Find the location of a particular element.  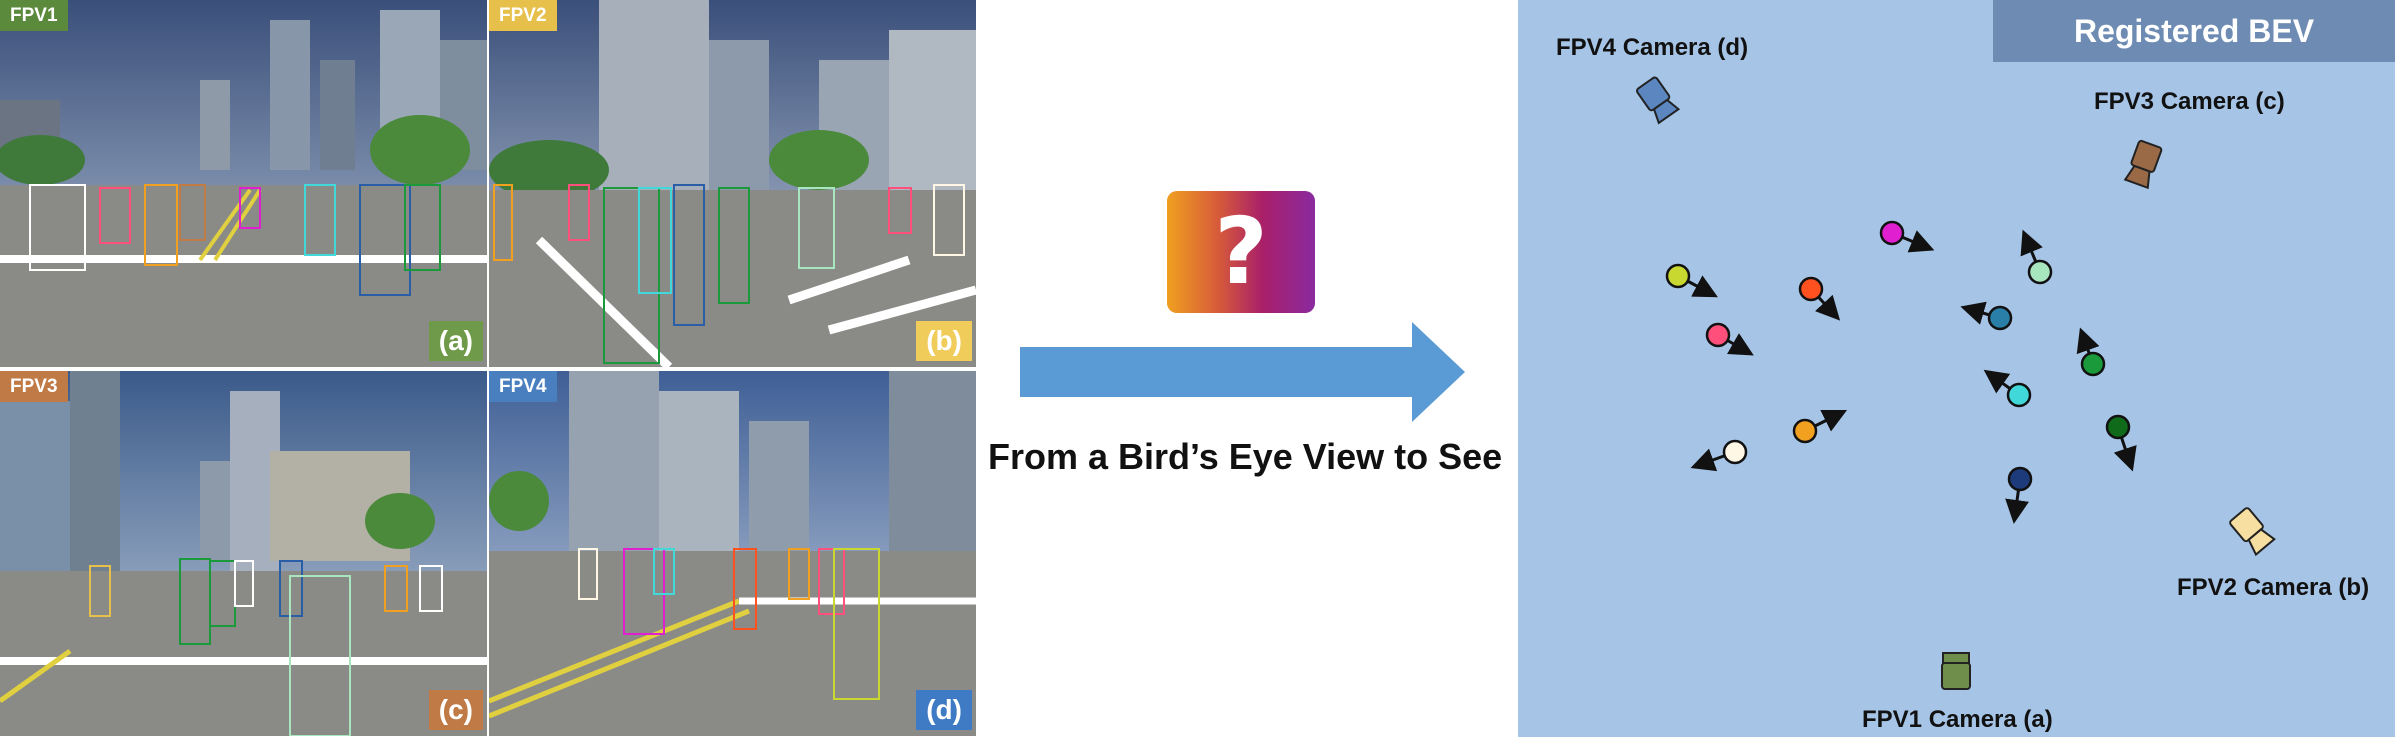

fpv2-camera-icon is located at coordinates (2252, 532).